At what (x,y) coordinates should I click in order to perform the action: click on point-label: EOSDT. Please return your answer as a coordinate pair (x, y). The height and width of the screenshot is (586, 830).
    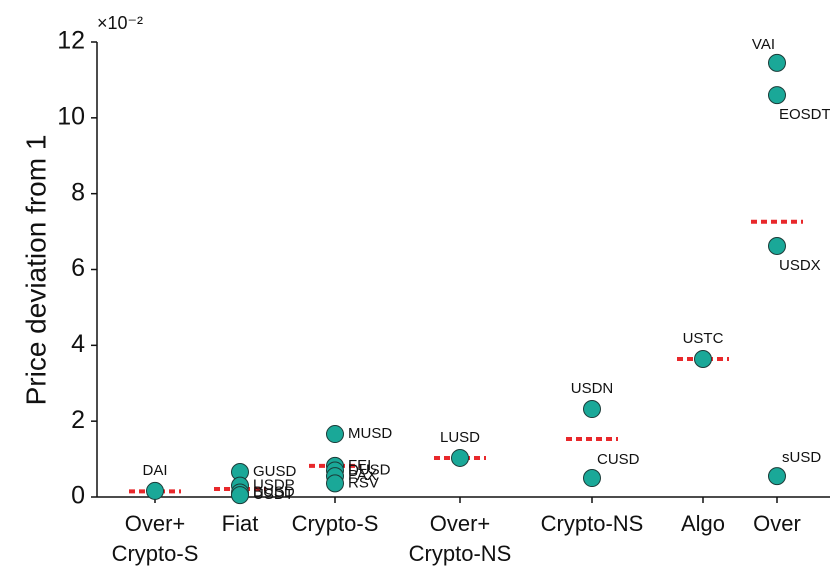
    Looking at the image, I should click on (804, 114).